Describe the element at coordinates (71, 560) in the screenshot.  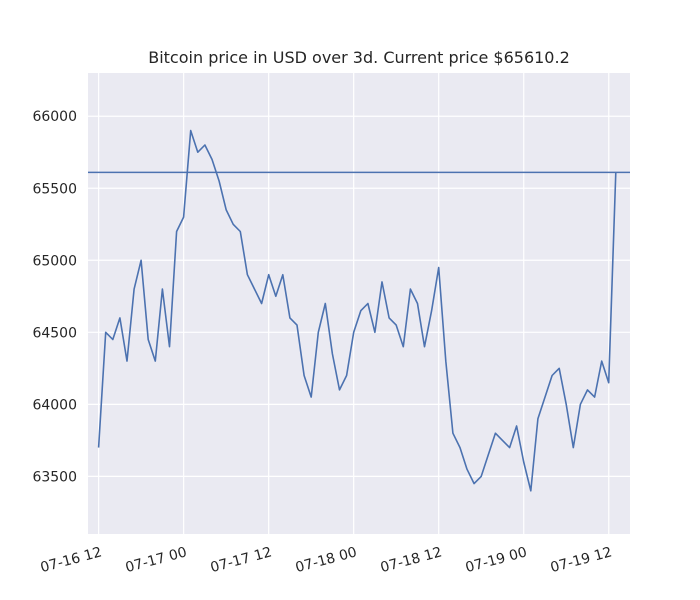
I see `x-tick-label: 07-16 12` at that location.